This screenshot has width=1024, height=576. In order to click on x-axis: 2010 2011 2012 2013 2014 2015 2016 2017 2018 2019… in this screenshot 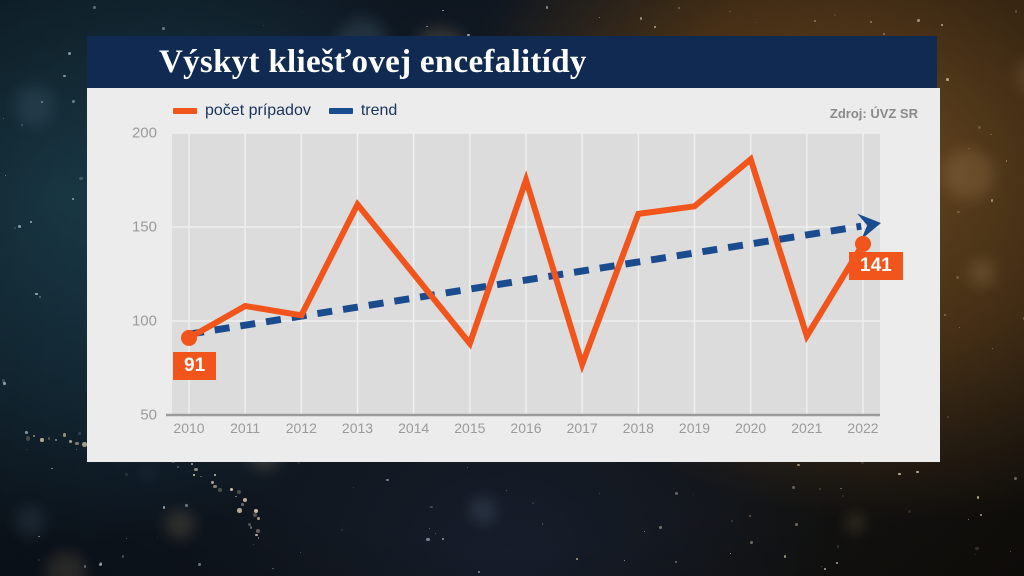, I will do `click(526, 432)`.